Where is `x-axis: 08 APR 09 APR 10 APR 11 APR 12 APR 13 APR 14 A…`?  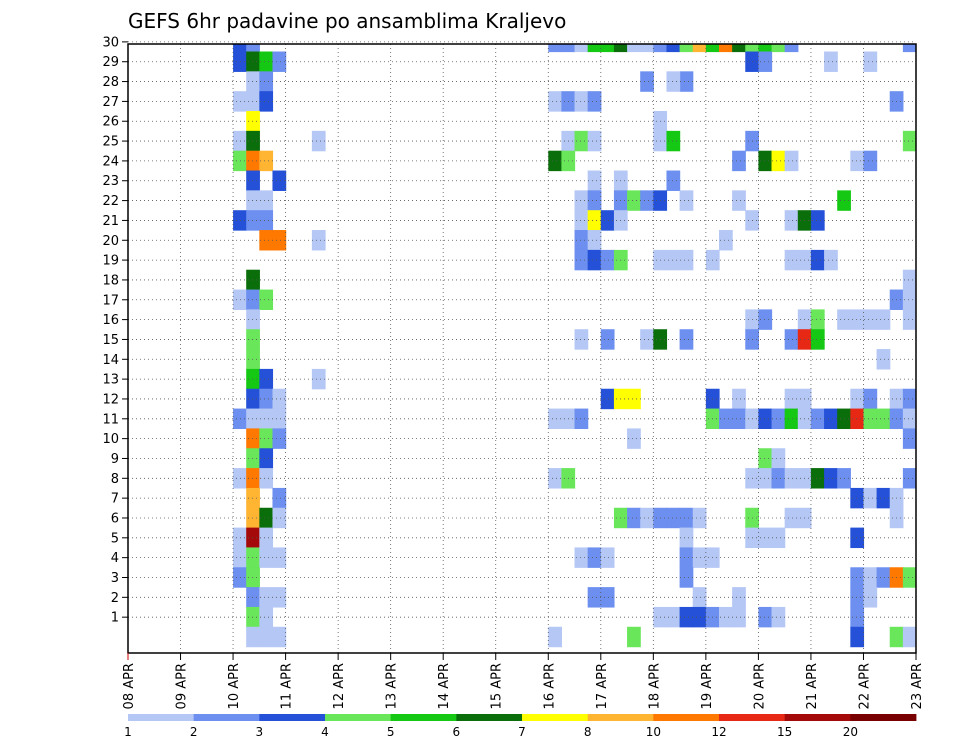 x-axis: 08 APR 09 APR 10 APR 11 APR 12 APR 13 APR 14 A… is located at coordinates (523, 681).